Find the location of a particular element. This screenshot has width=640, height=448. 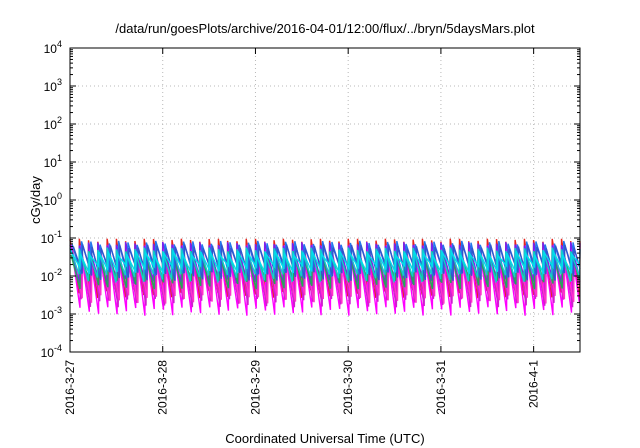

y-tick-label: 10⁴ is located at coordinates (53, 47).